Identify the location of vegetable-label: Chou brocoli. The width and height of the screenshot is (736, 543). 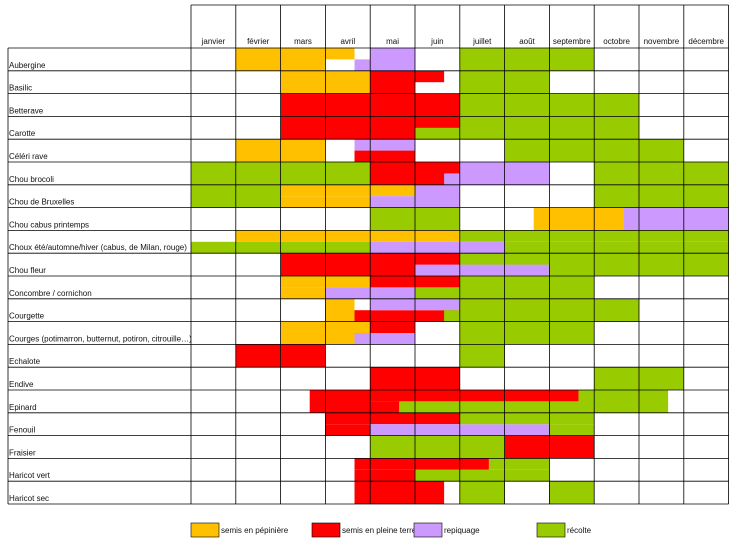
(31, 179).